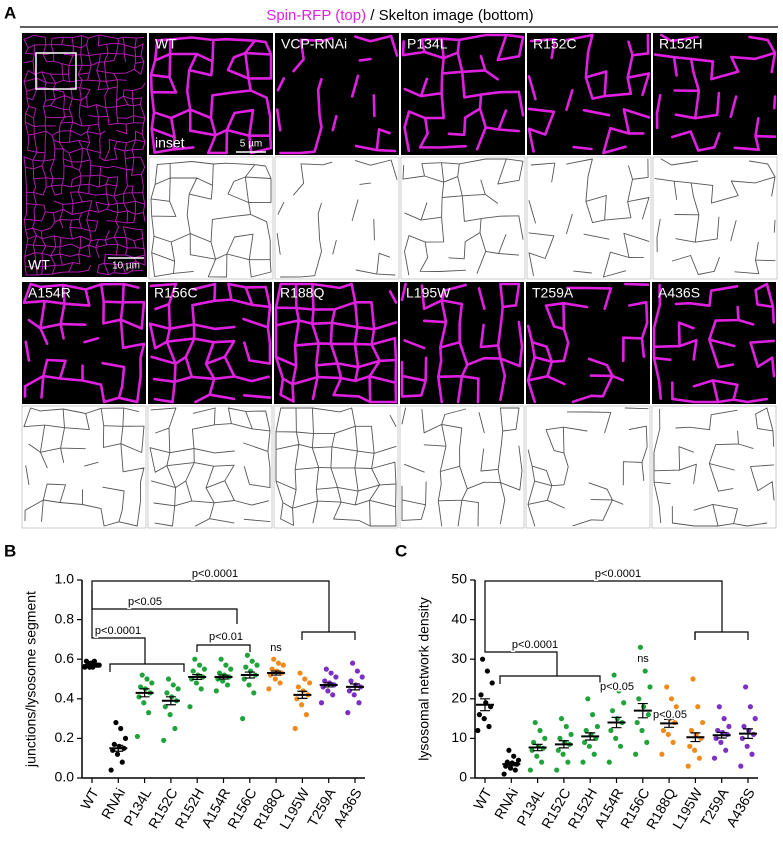  I want to click on y-tick-label: 50, so click(459, 579).